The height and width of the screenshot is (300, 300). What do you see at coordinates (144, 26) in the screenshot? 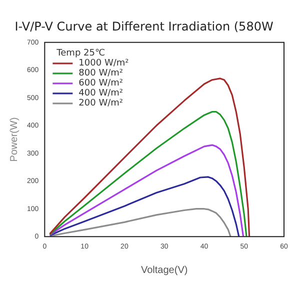
I see `chart-title: I-V/P-V Curve at Different Irradiation (580W` at bounding box center [144, 26].